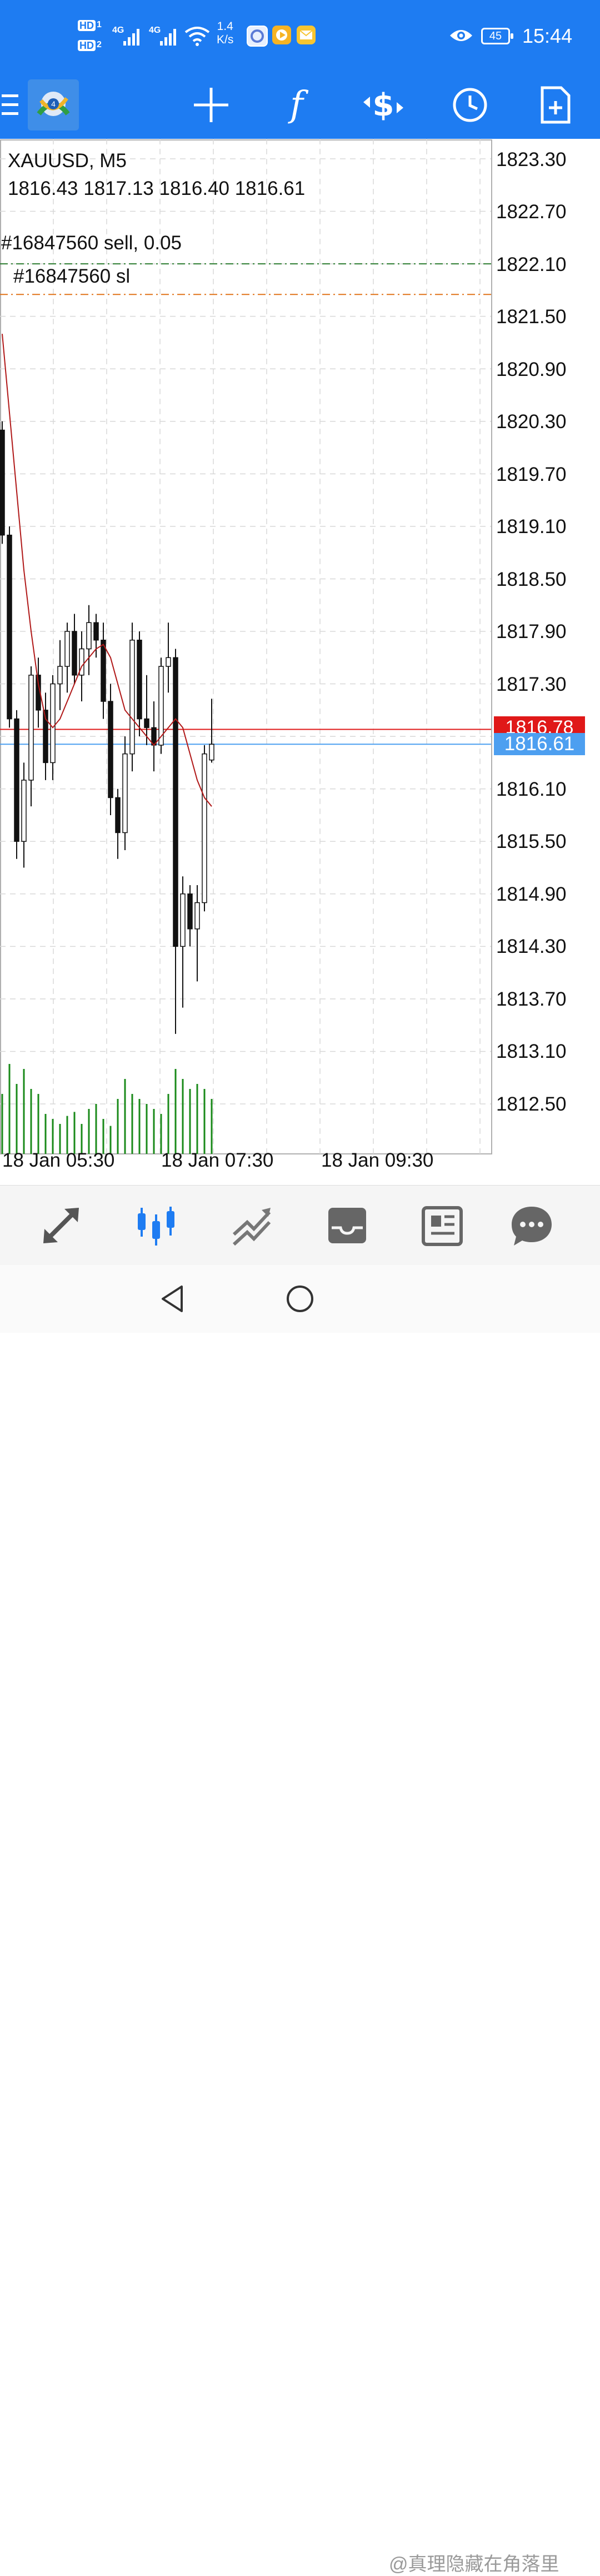  I want to click on sim-number-1: 1, so click(99, 24).